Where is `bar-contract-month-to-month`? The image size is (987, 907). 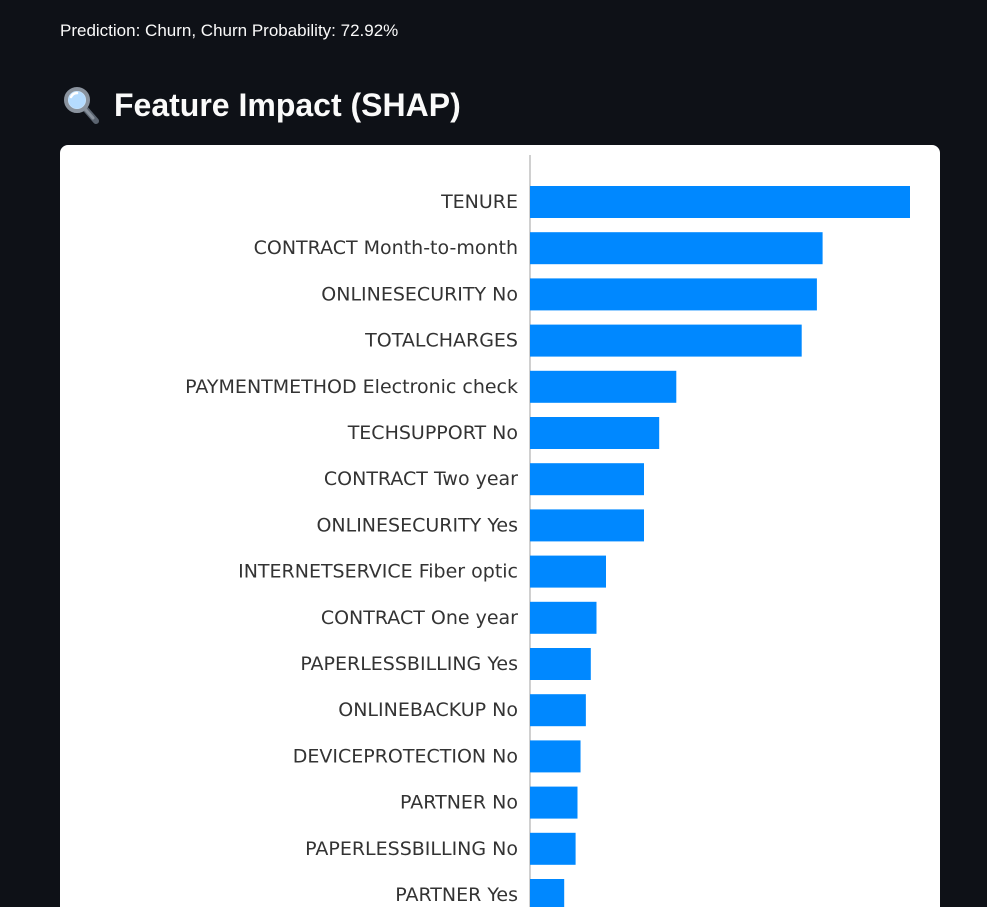
bar-contract-month-to-month is located at coordinates (676, 248).